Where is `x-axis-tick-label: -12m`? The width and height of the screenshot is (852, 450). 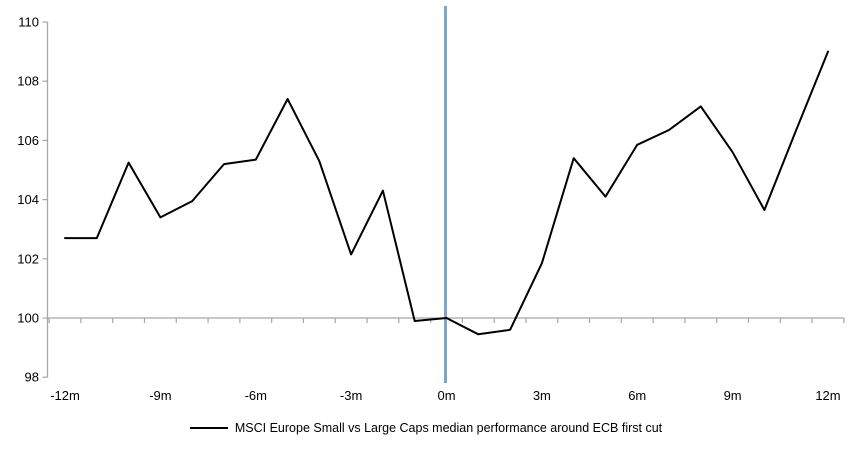 x-axis-tick-label: -12m is located at coordinates (65, 395).